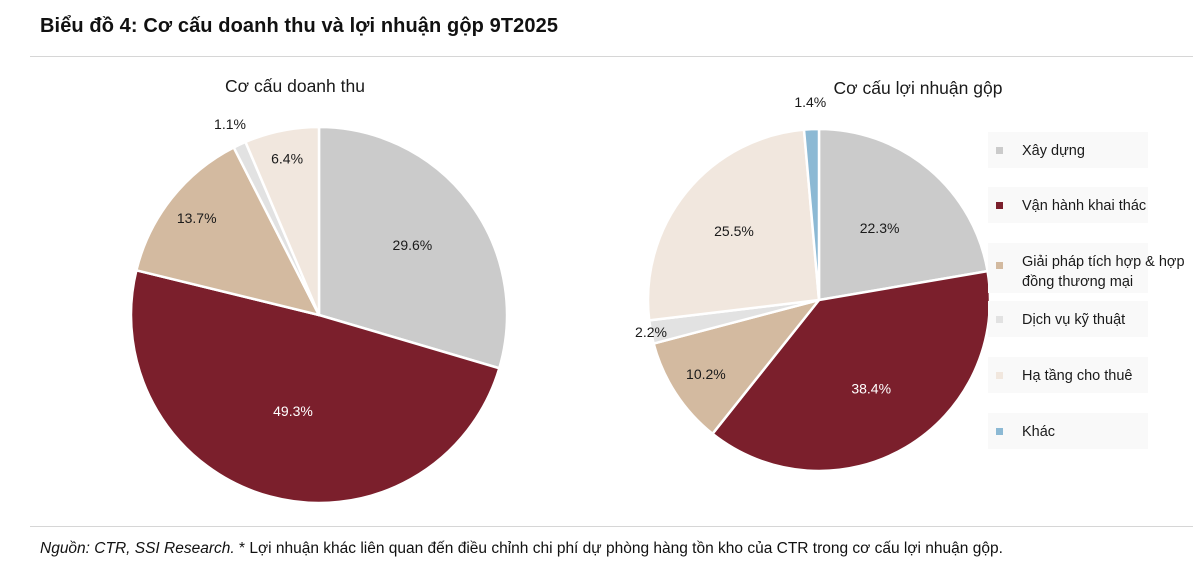 This screenshot has height=571, width=1193. I want to click on legend-swatch-van-hanh-khai-thac, so click(999, 205).